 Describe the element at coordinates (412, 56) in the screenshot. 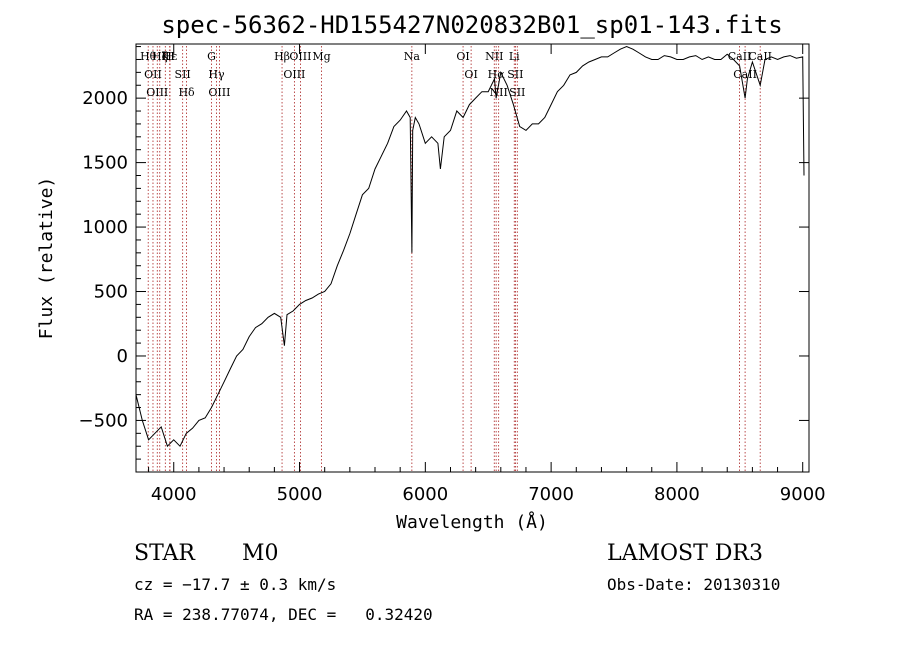

I see `line-marker-label: Na` at that location.